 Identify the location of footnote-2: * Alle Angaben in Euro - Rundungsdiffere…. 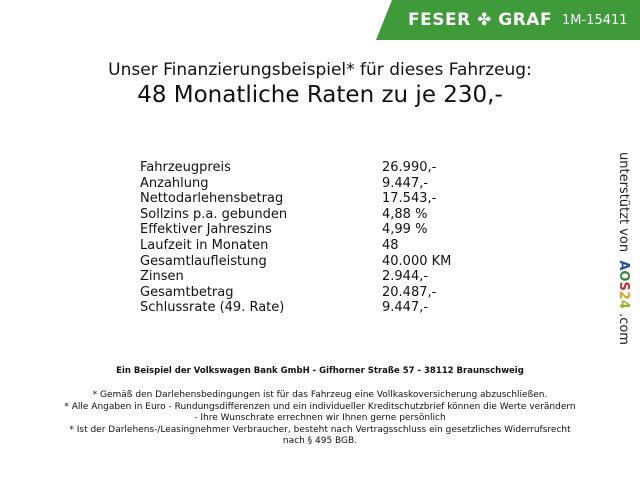
(320, 407).